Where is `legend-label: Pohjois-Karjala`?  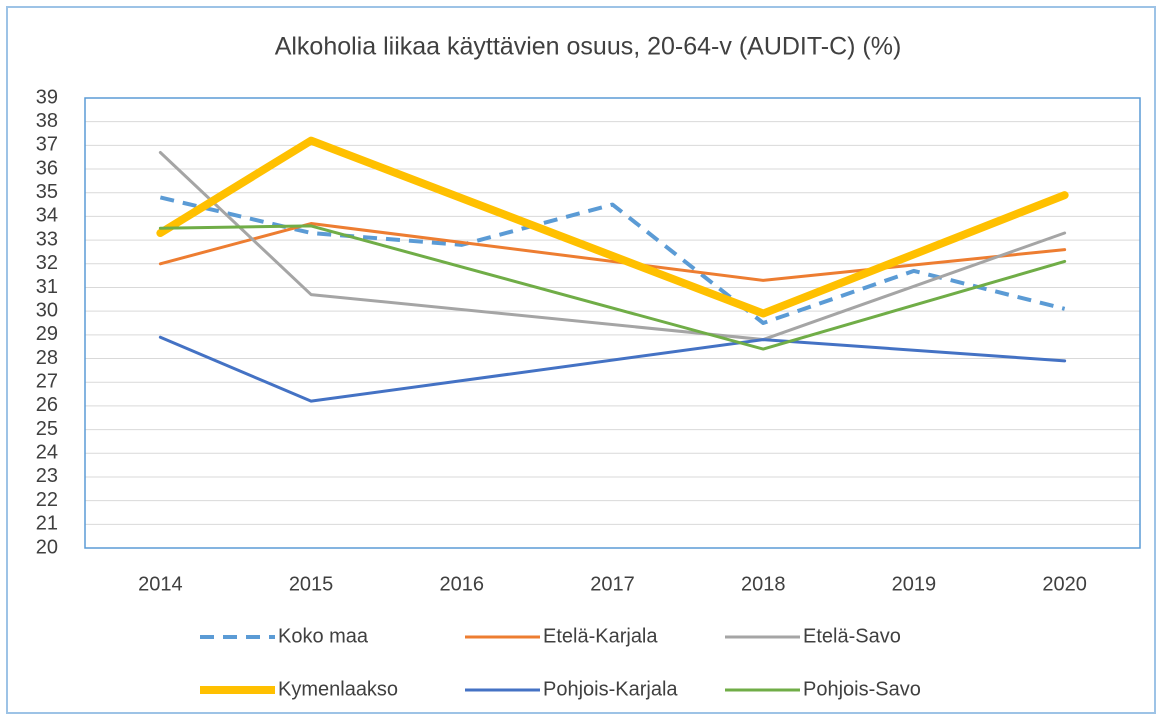
legend-label: Pohjois-Karjala is located at coordinates (610, 689).